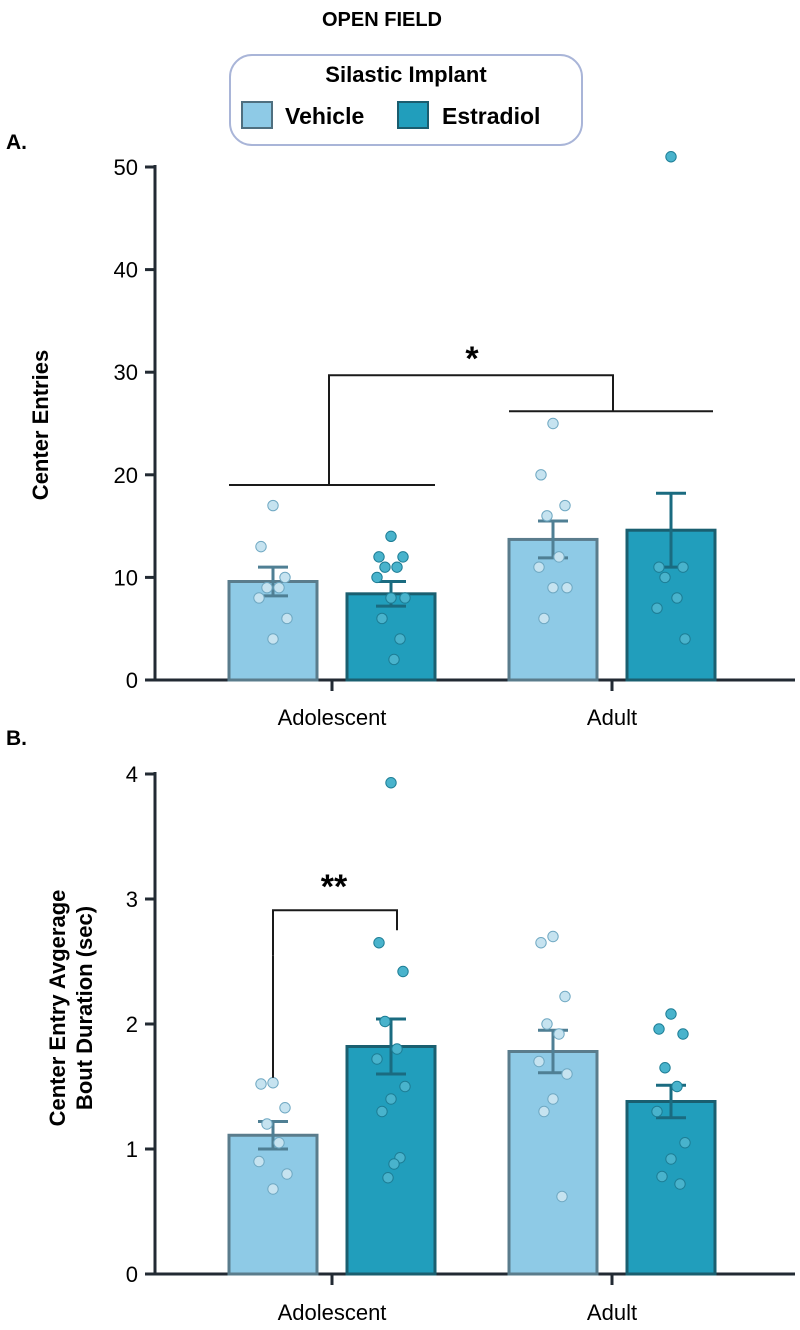 Image resolution: width=800 pixels, height=1330 pixels. I want to click on legend-swatch-estradiol, so click(413, 115).